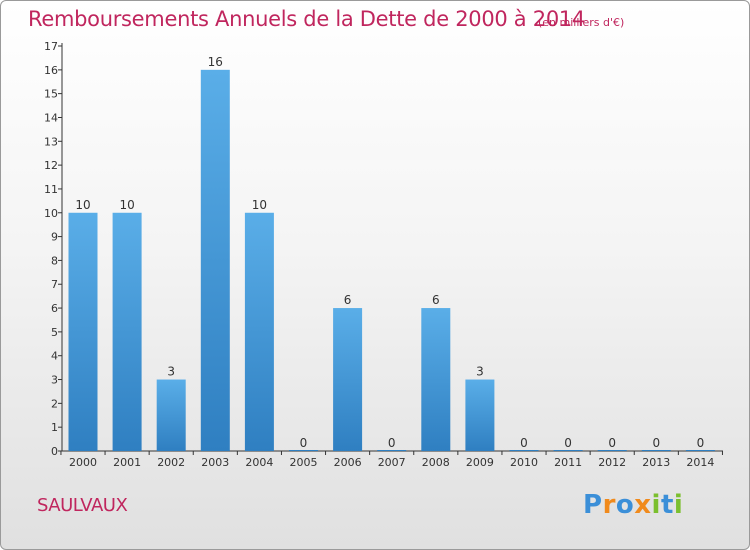 This screenshot has width=750, height=550. I want to click on x-tick-label: 2011, so click(568, 462).